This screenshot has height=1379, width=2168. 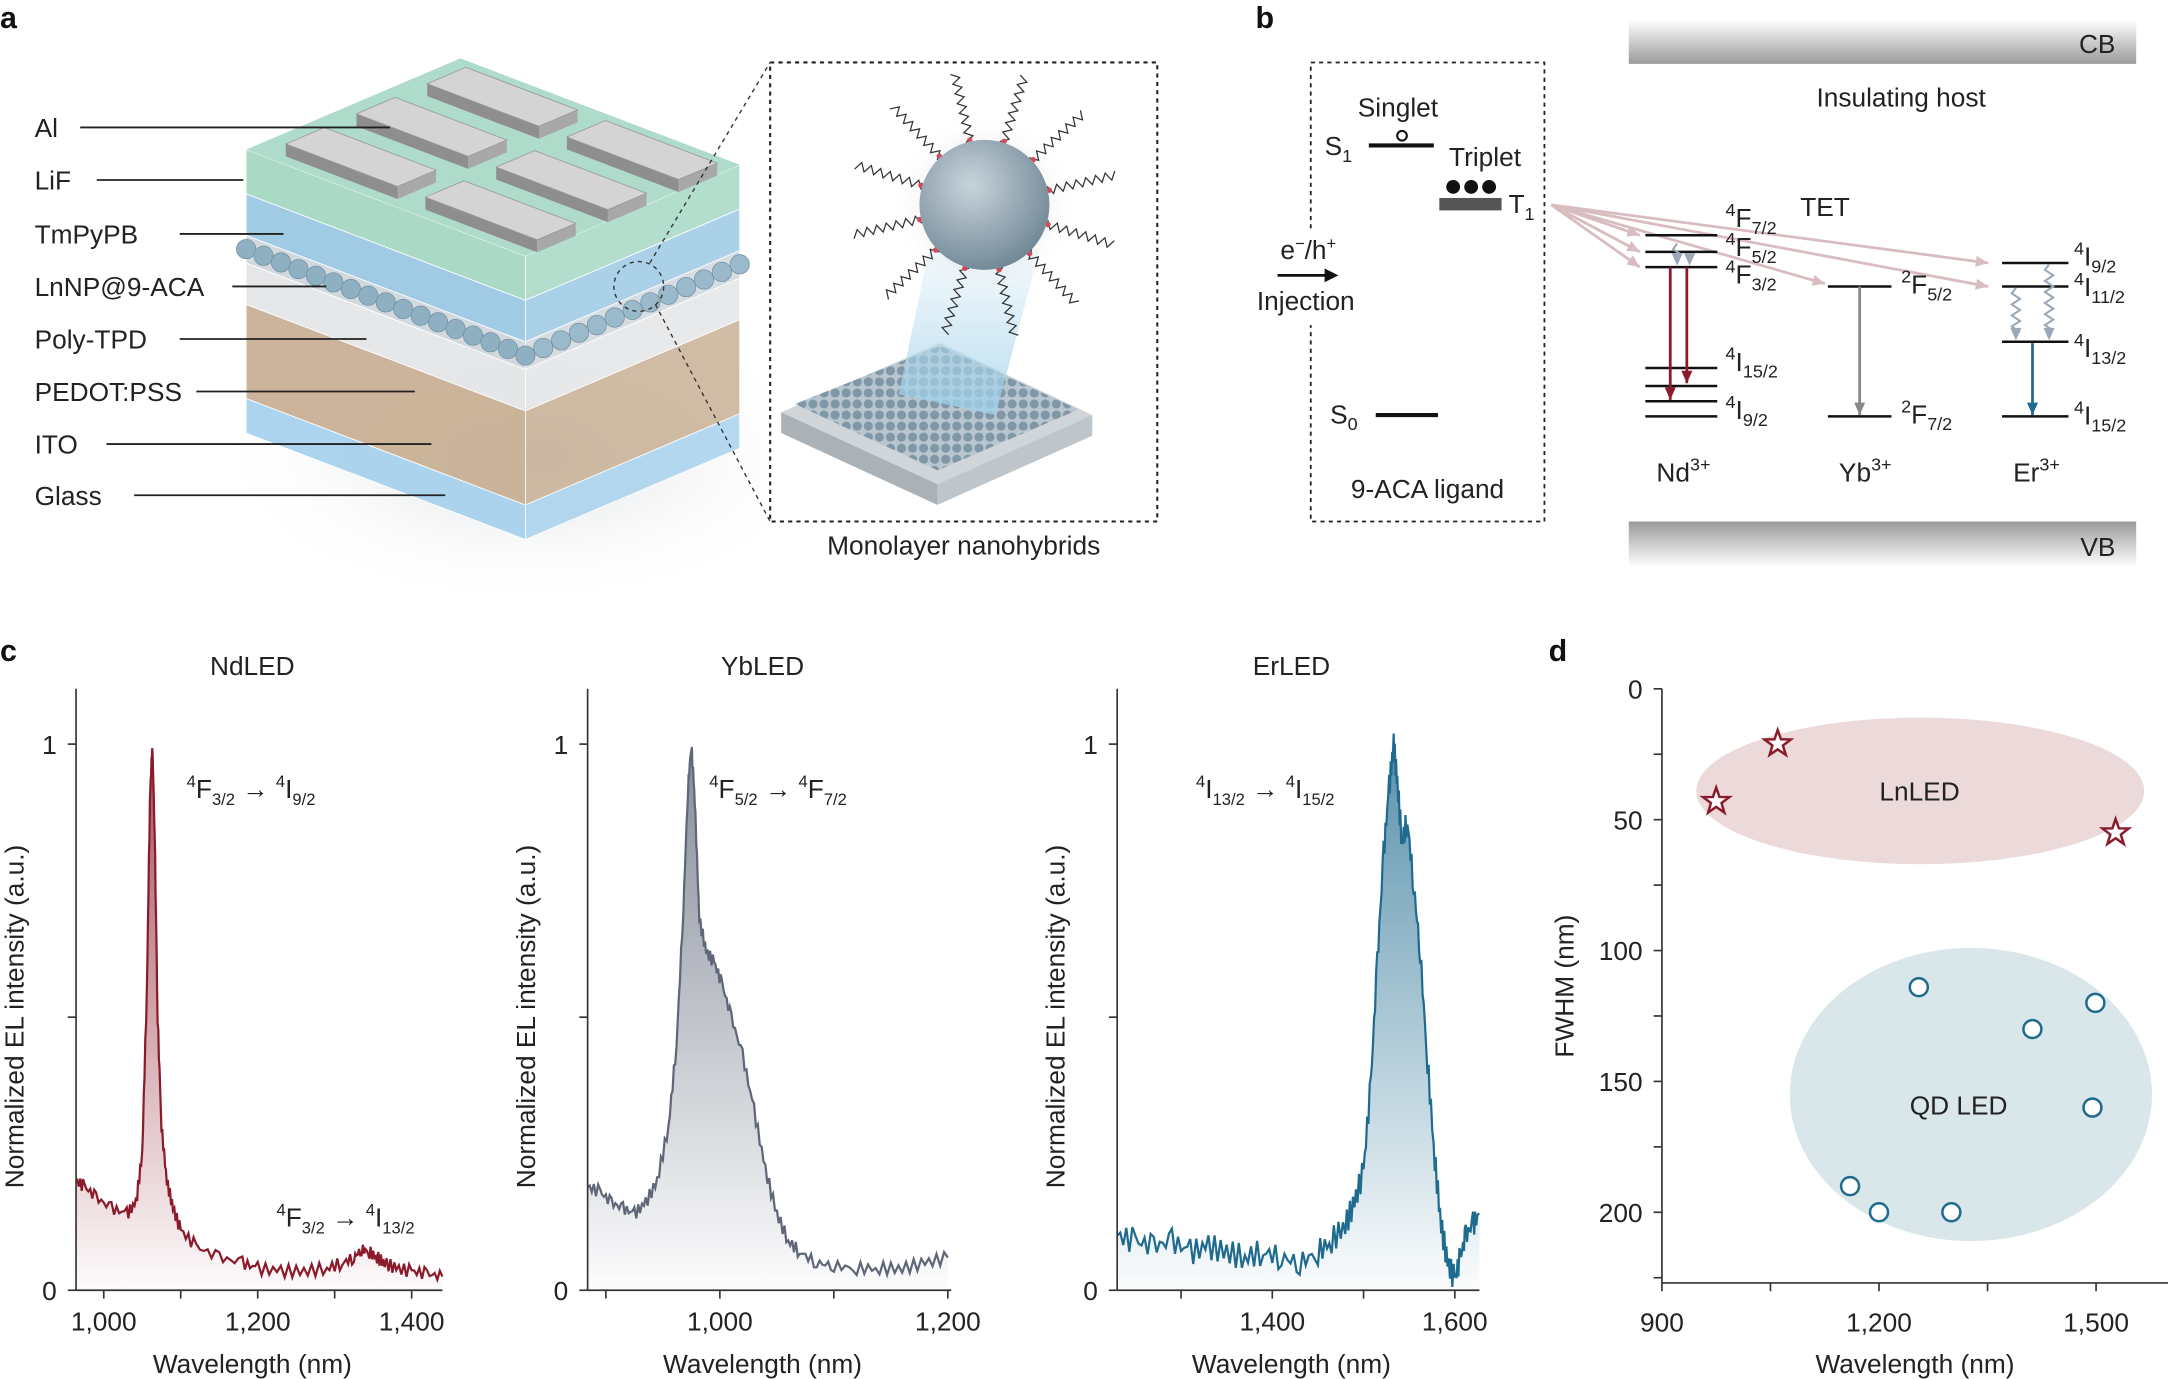 What do you see at coordinates (9, 18) in the screenshot?
I see `panel-label-a: a` at bounding box center [9, 18].